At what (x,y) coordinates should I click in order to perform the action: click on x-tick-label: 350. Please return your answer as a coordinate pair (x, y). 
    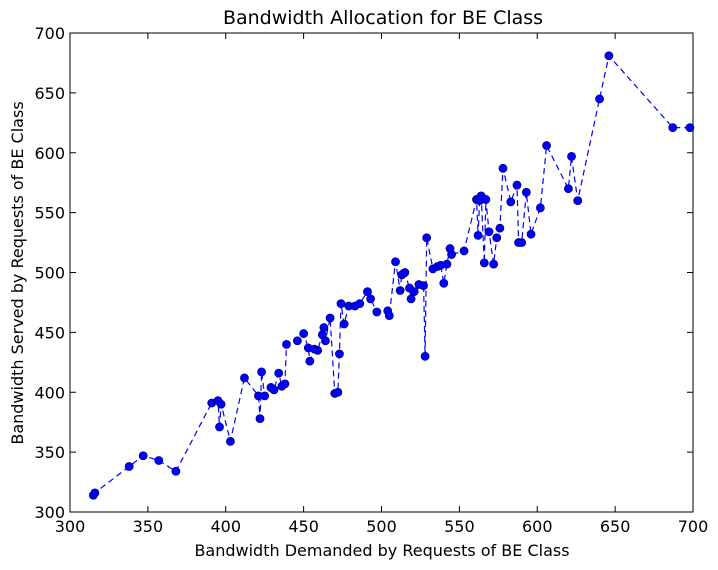
    Looking at the image, I should click on (148, 526).